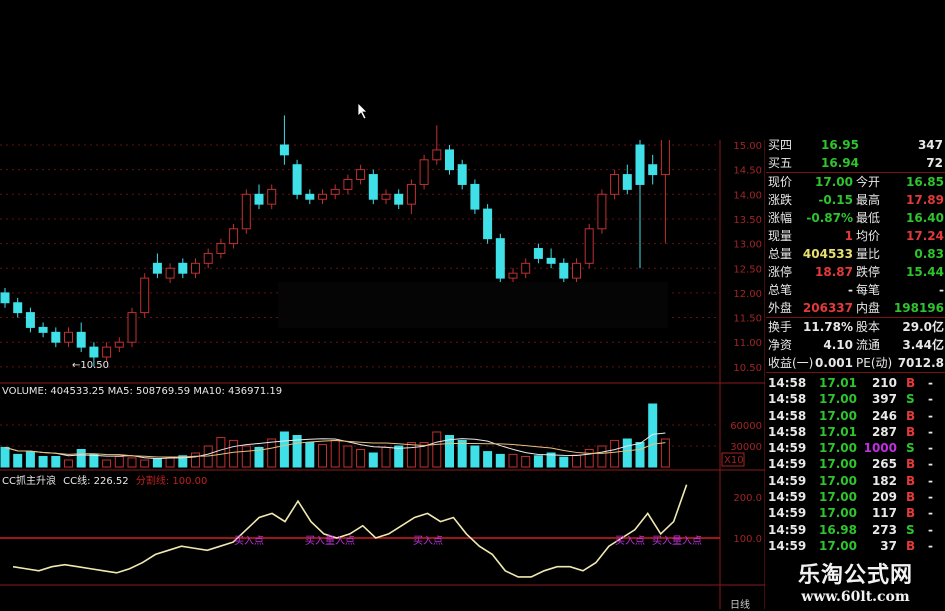 The height and width of the screenshot is (611, 945). Describe the element at coordinates (780, 163) in the screenshot. I see `bid-label: 买五` at that location.